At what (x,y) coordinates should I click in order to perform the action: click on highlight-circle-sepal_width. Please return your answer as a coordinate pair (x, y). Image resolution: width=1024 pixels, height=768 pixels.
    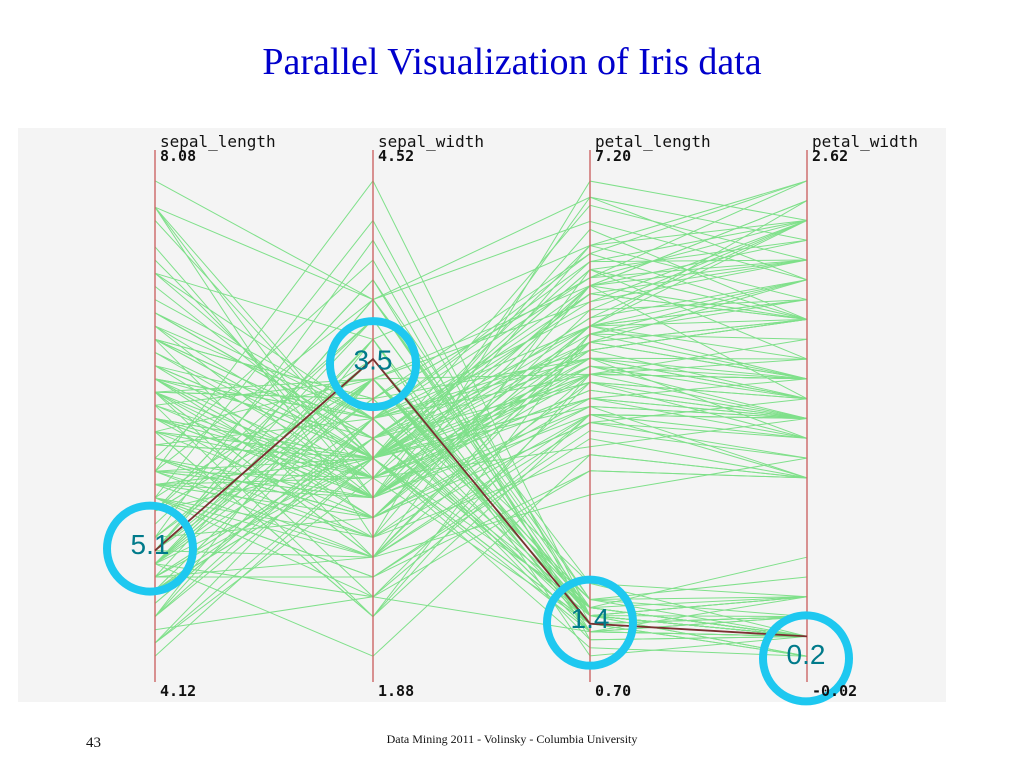
    Looking at the image, I should click on (373, 364).